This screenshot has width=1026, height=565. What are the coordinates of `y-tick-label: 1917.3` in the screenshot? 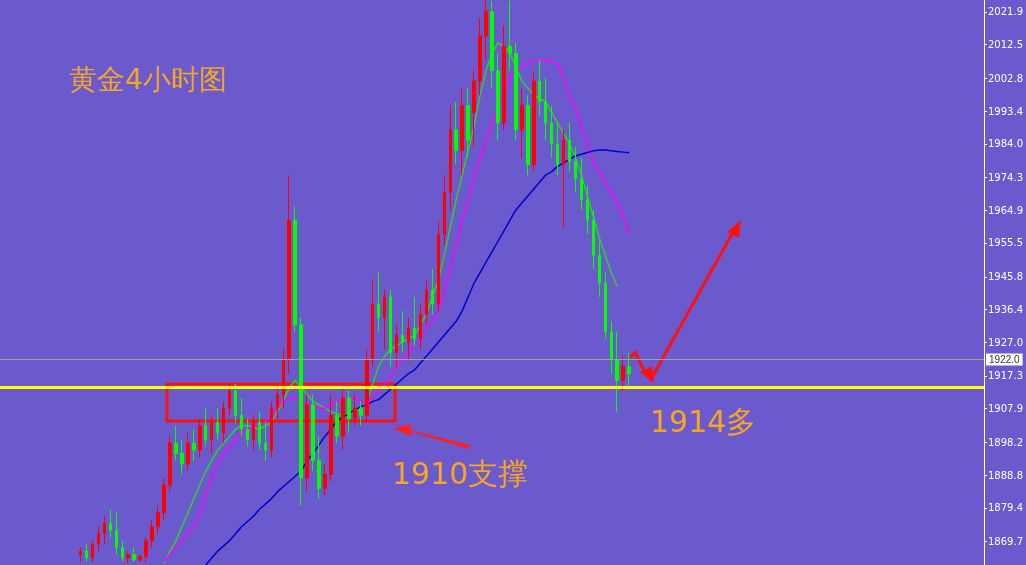 It's located at (1006, 376).